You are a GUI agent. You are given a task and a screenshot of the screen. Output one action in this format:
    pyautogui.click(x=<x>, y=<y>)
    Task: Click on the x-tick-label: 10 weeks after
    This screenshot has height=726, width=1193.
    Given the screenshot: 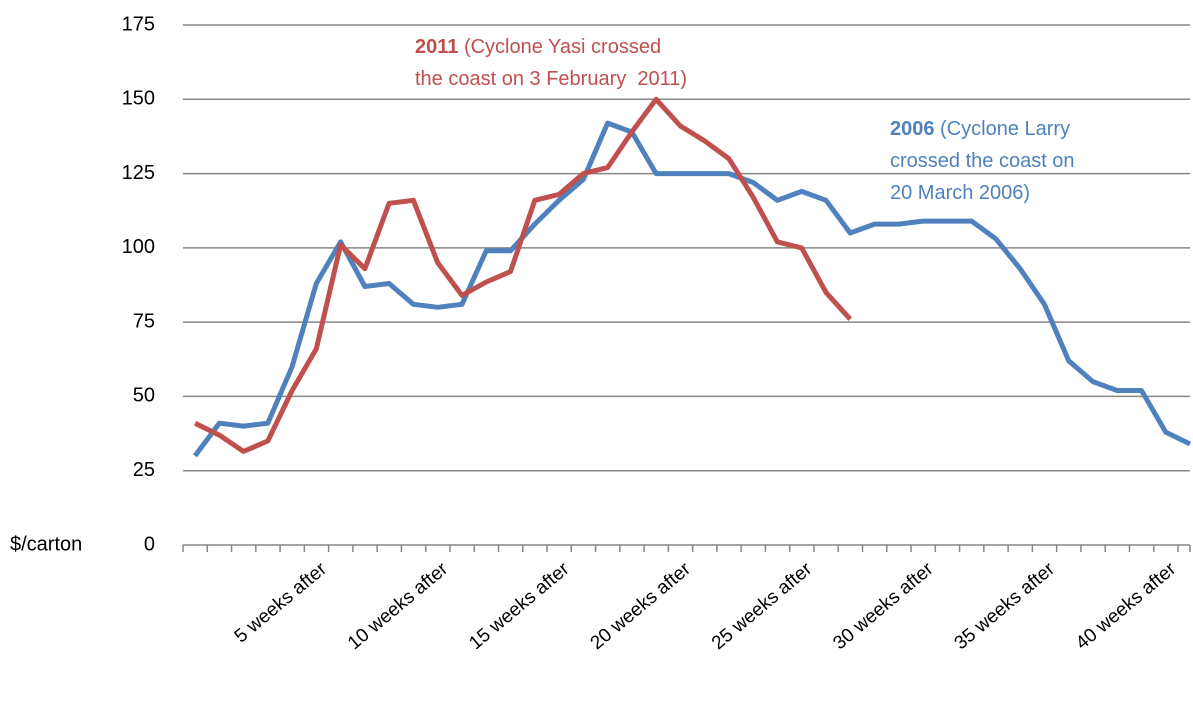 What is the action you would take?
    pyautogui.click(x=398, y=606)
    